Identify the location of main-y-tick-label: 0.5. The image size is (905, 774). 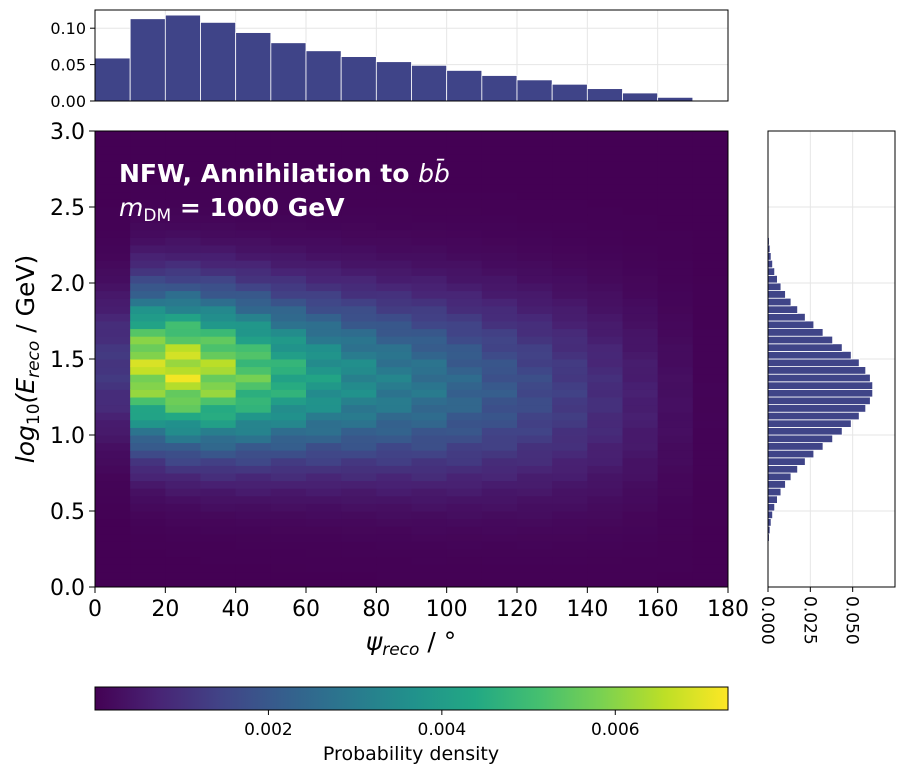
(67, 512).